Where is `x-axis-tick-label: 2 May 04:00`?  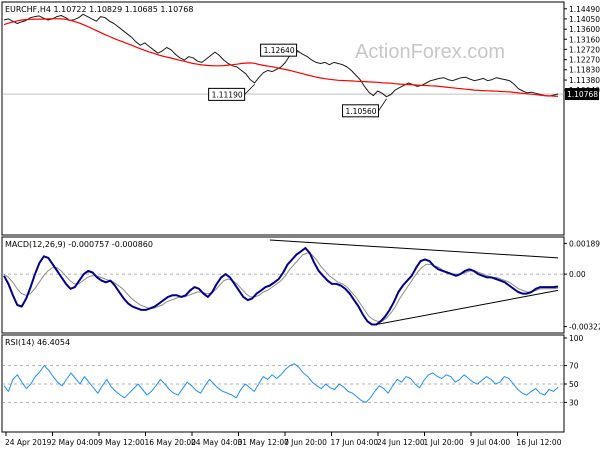 x-axis-tick-label: 2 May 04:00 is located at coordinates (75, 442).